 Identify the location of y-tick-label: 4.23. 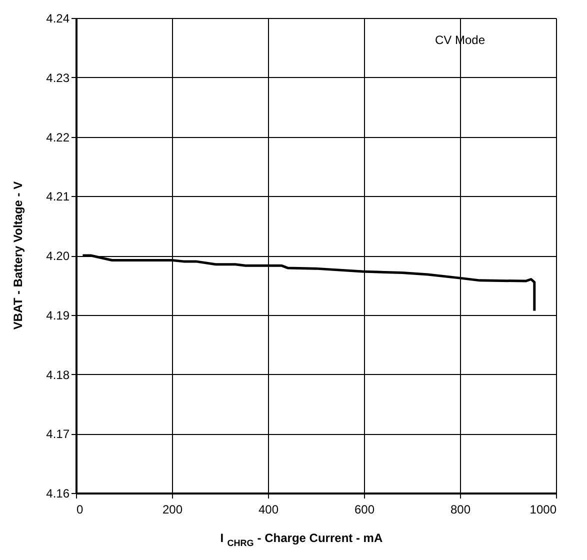
(58, 77).